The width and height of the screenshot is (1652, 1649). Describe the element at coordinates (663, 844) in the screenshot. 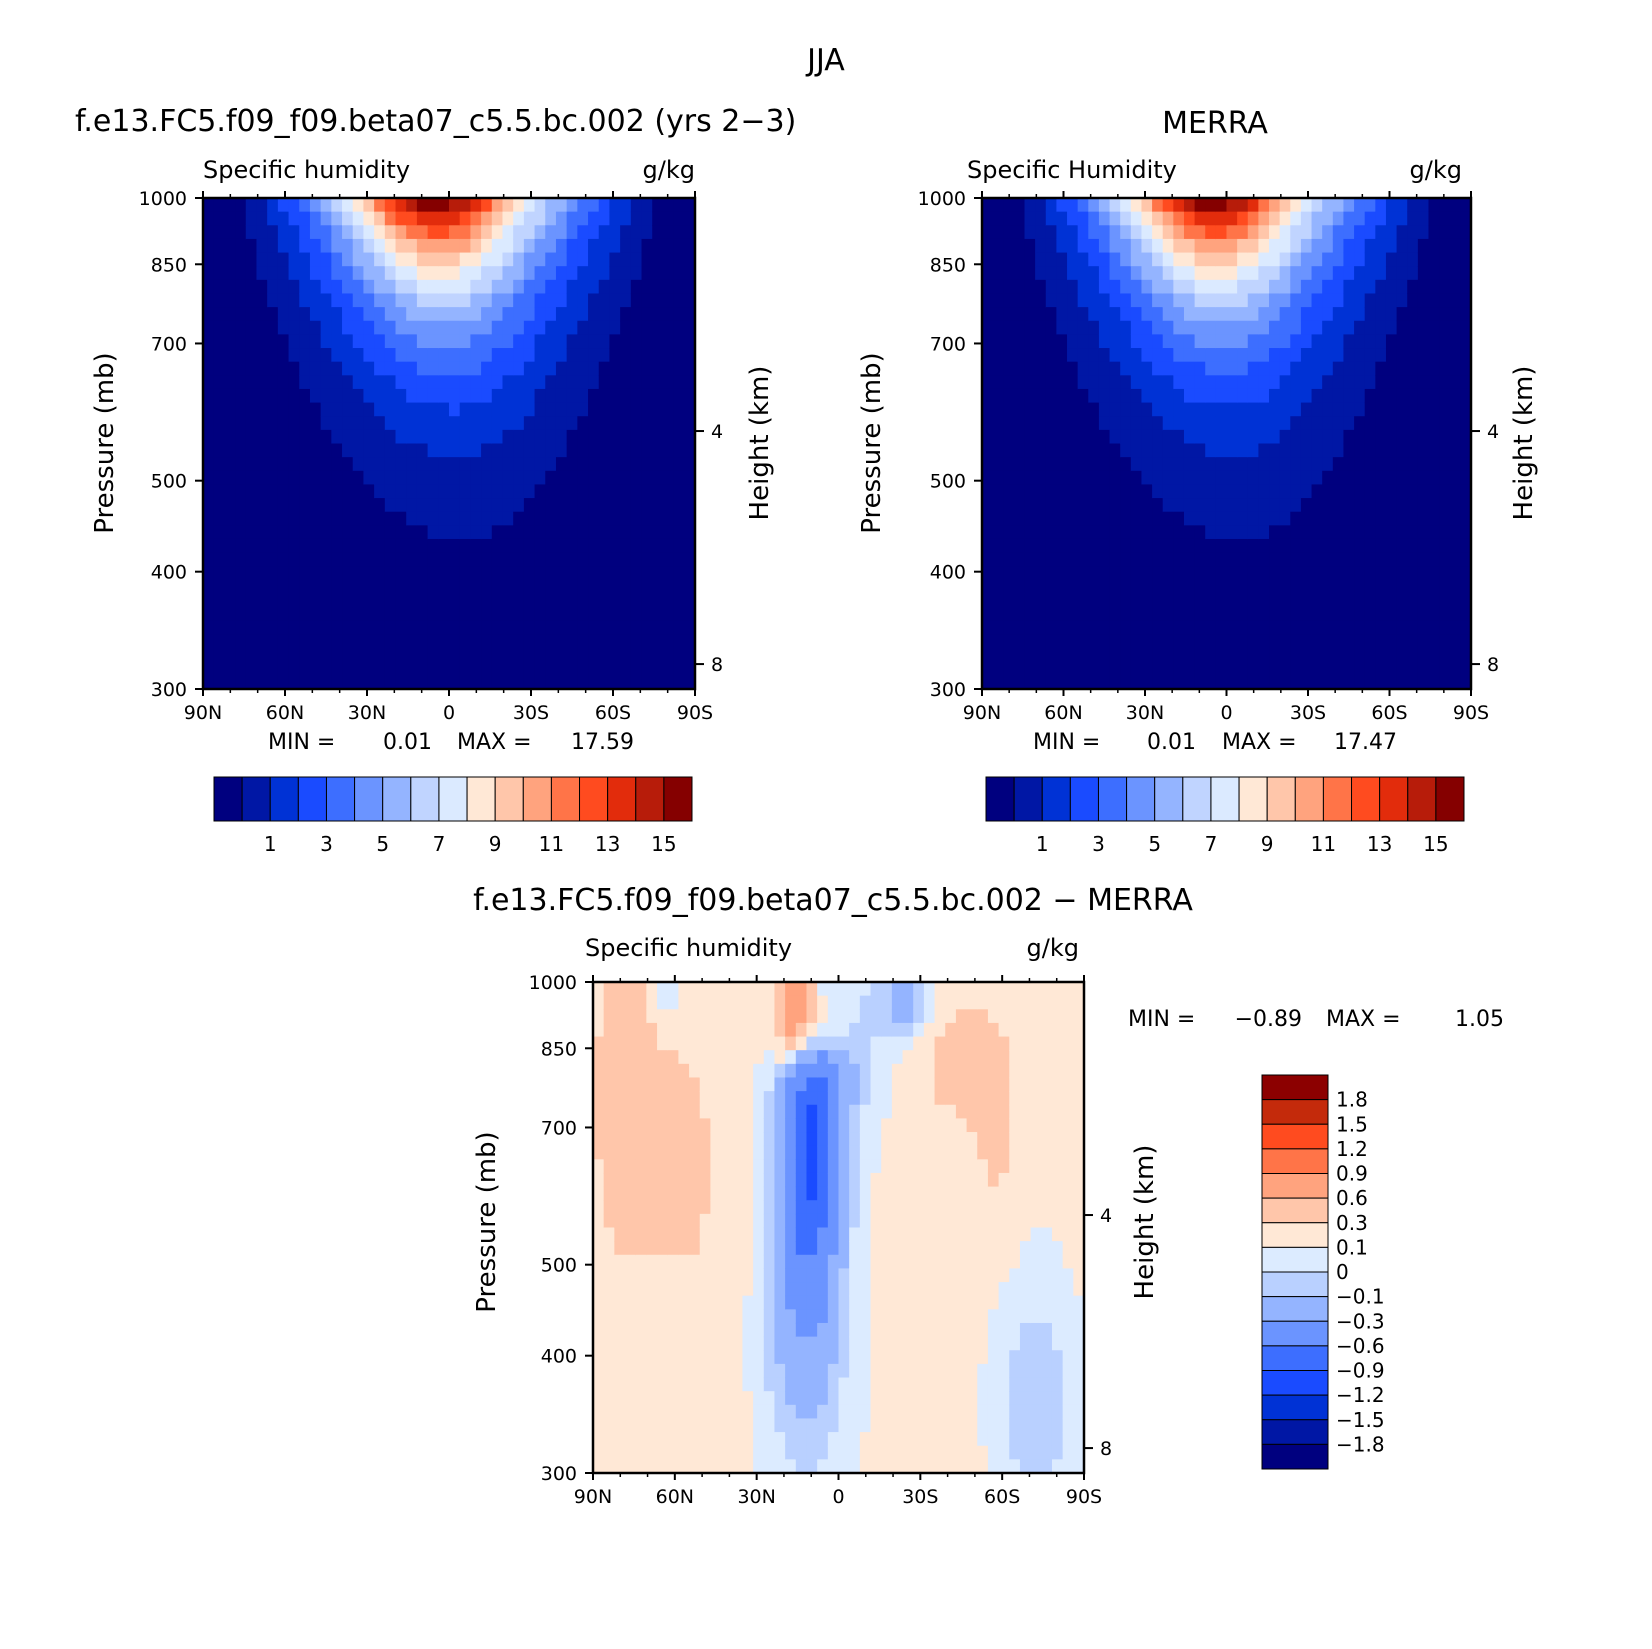

I see `colorbar-label: 15` at that location.